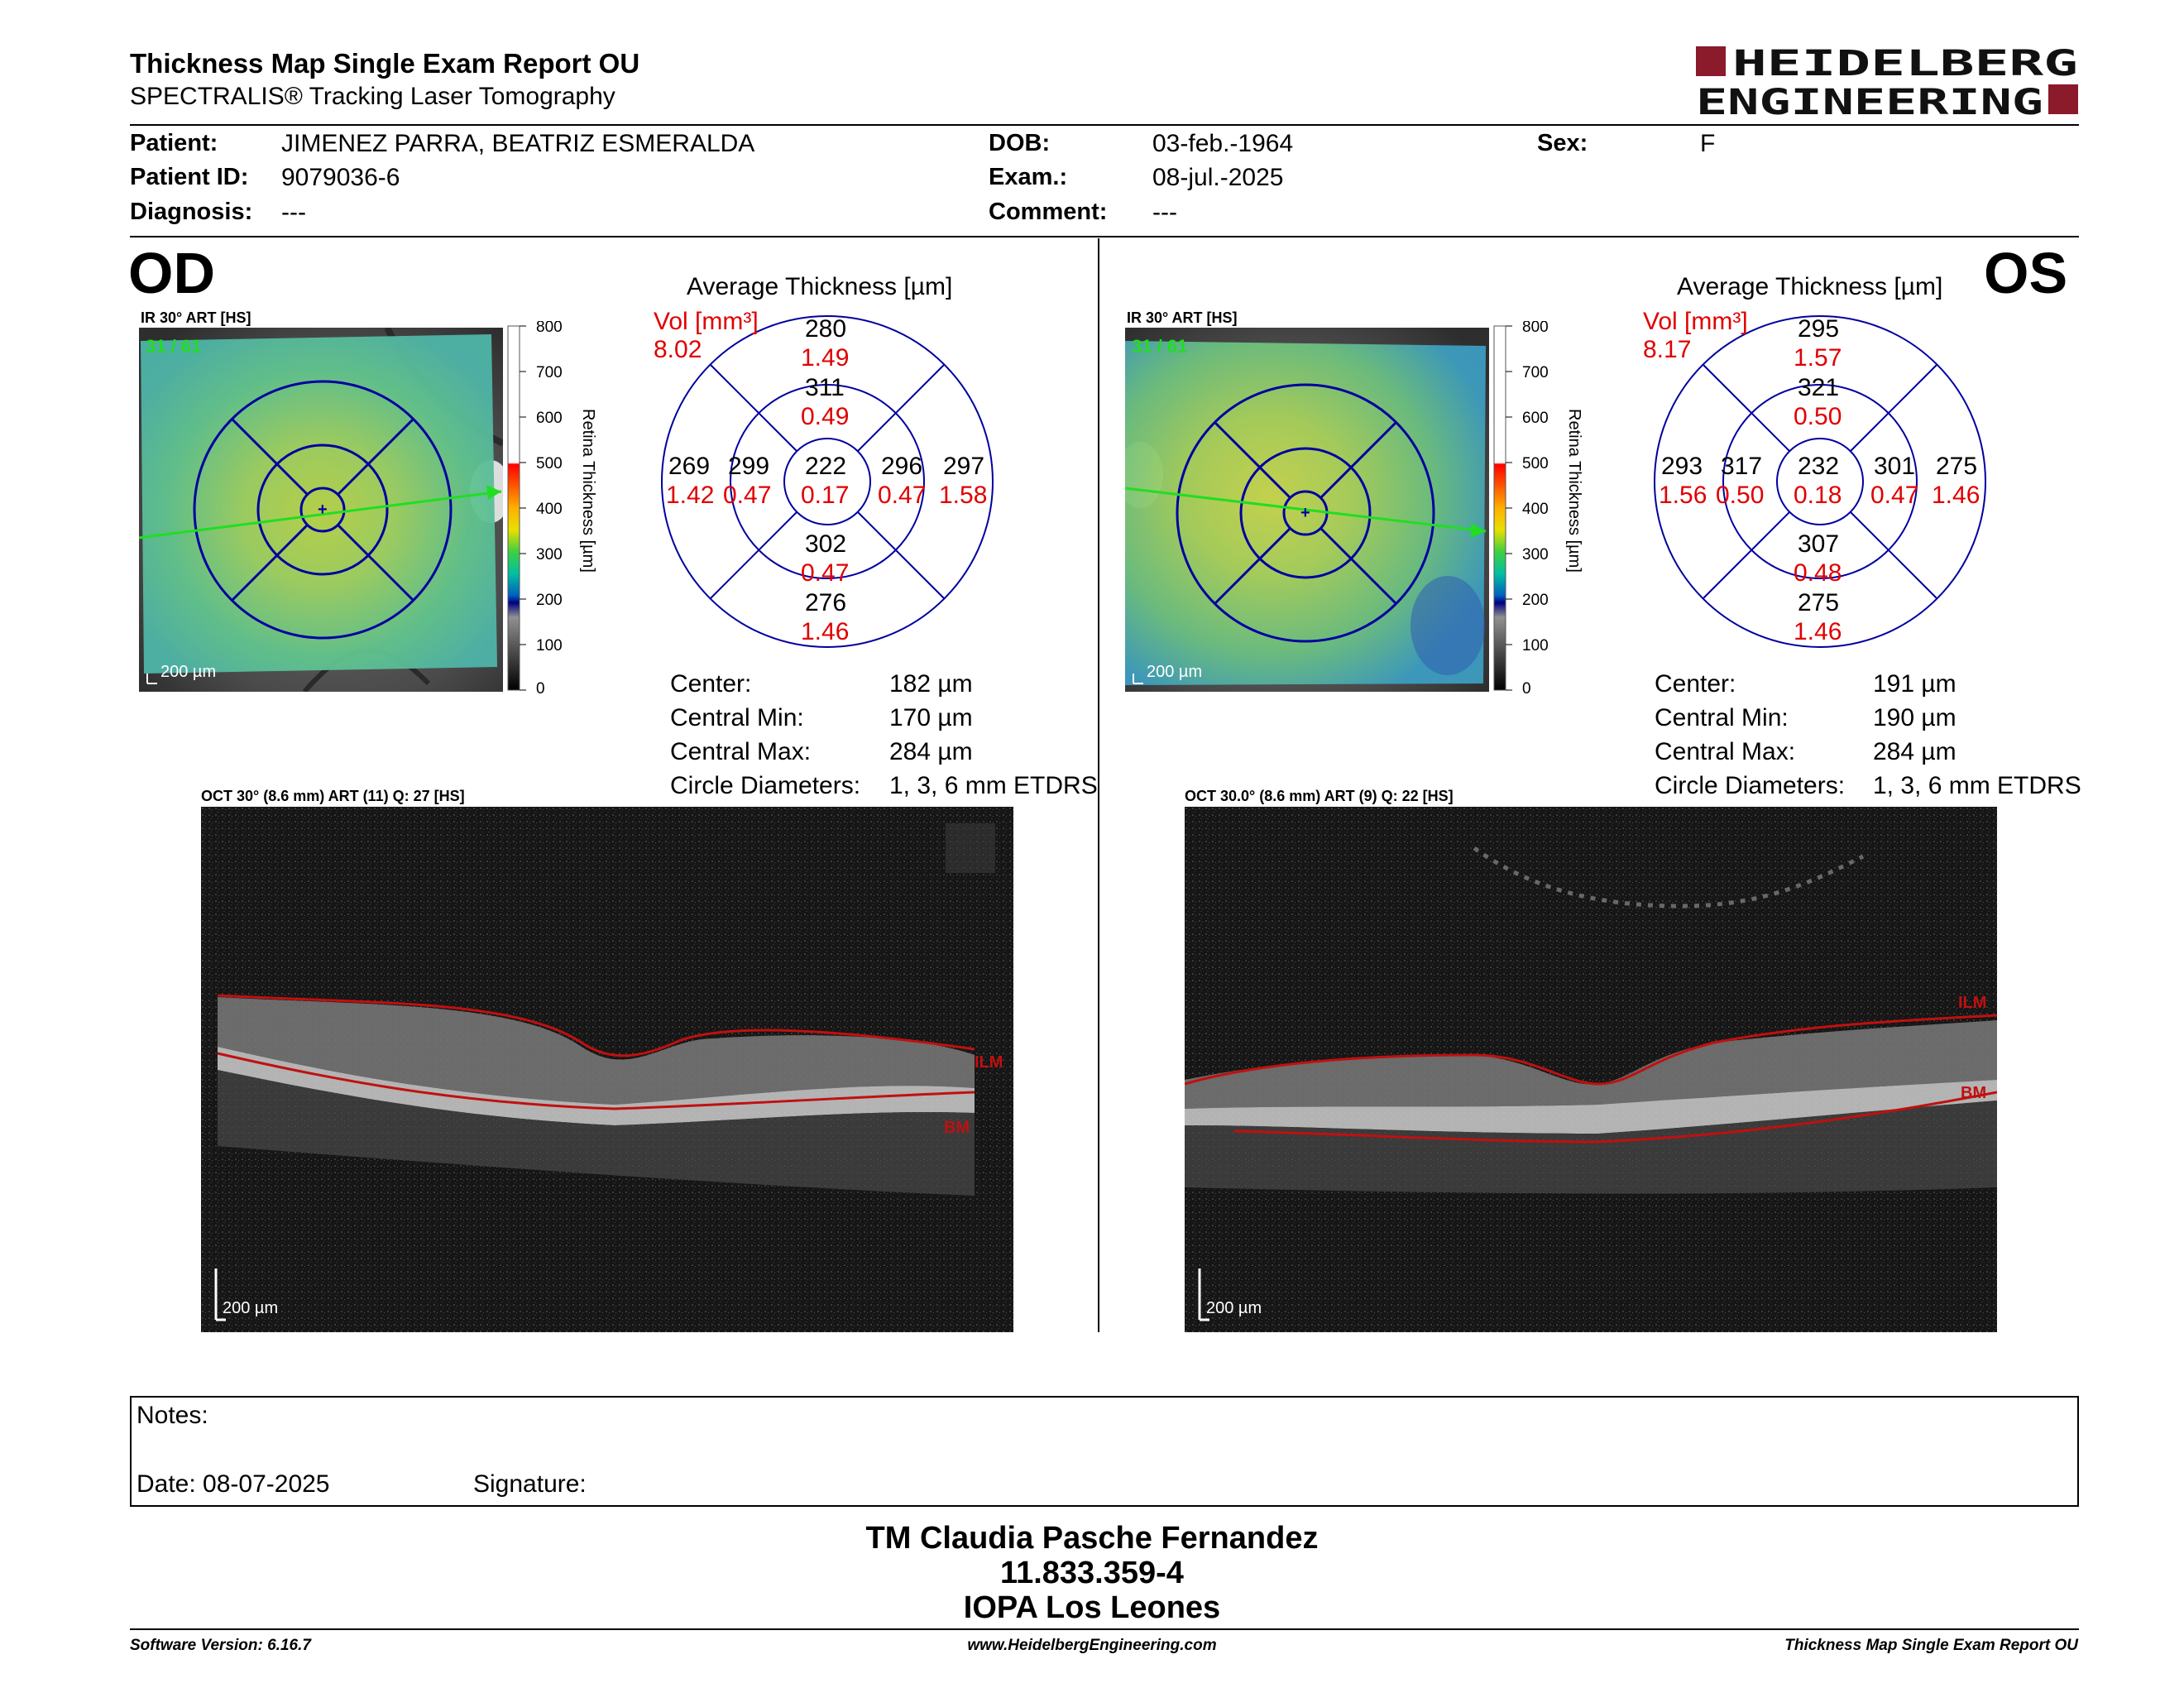 Image resolution: width=2184 pixels, height=1688 pixels. What do you see at coordinates (549, 418) in the screenshot?
I see `svg-text: 600` at bounding box center [549, 418].